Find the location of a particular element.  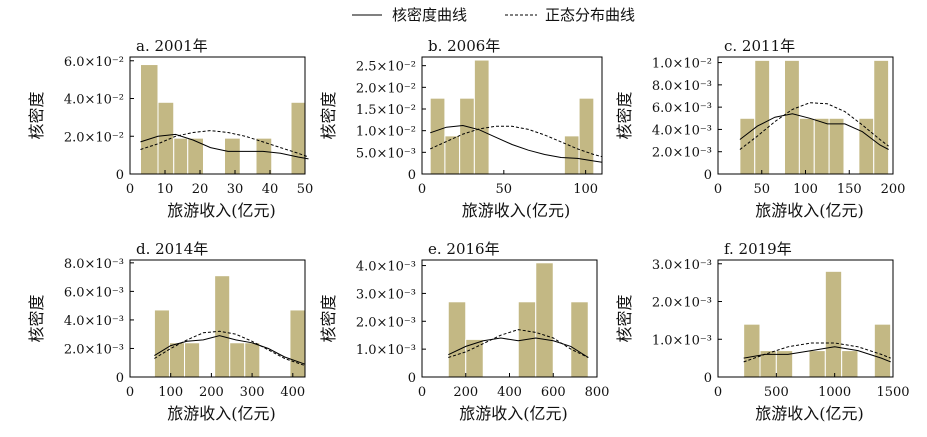

x-tick-label: 30 is located at coordinates (235, 189).